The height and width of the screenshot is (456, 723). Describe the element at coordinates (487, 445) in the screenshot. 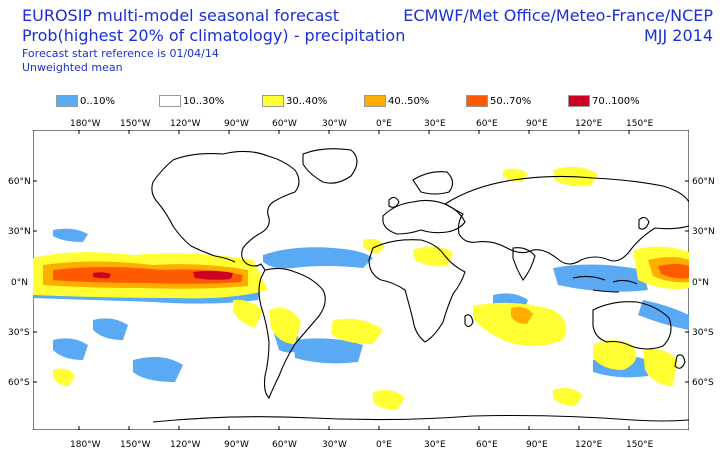

I see `lon-label-bottom: 60°E` at that location.